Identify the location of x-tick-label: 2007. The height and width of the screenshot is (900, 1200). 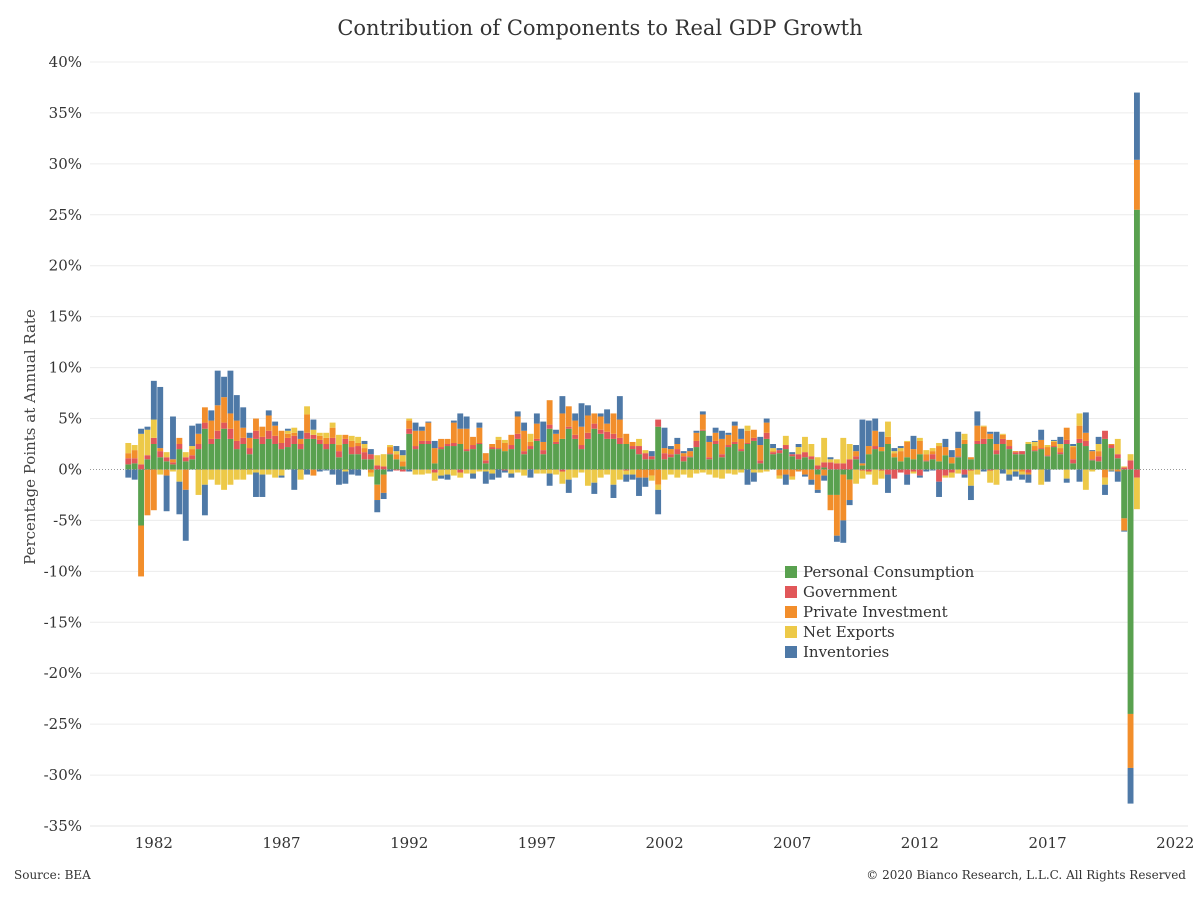
(792, 843).